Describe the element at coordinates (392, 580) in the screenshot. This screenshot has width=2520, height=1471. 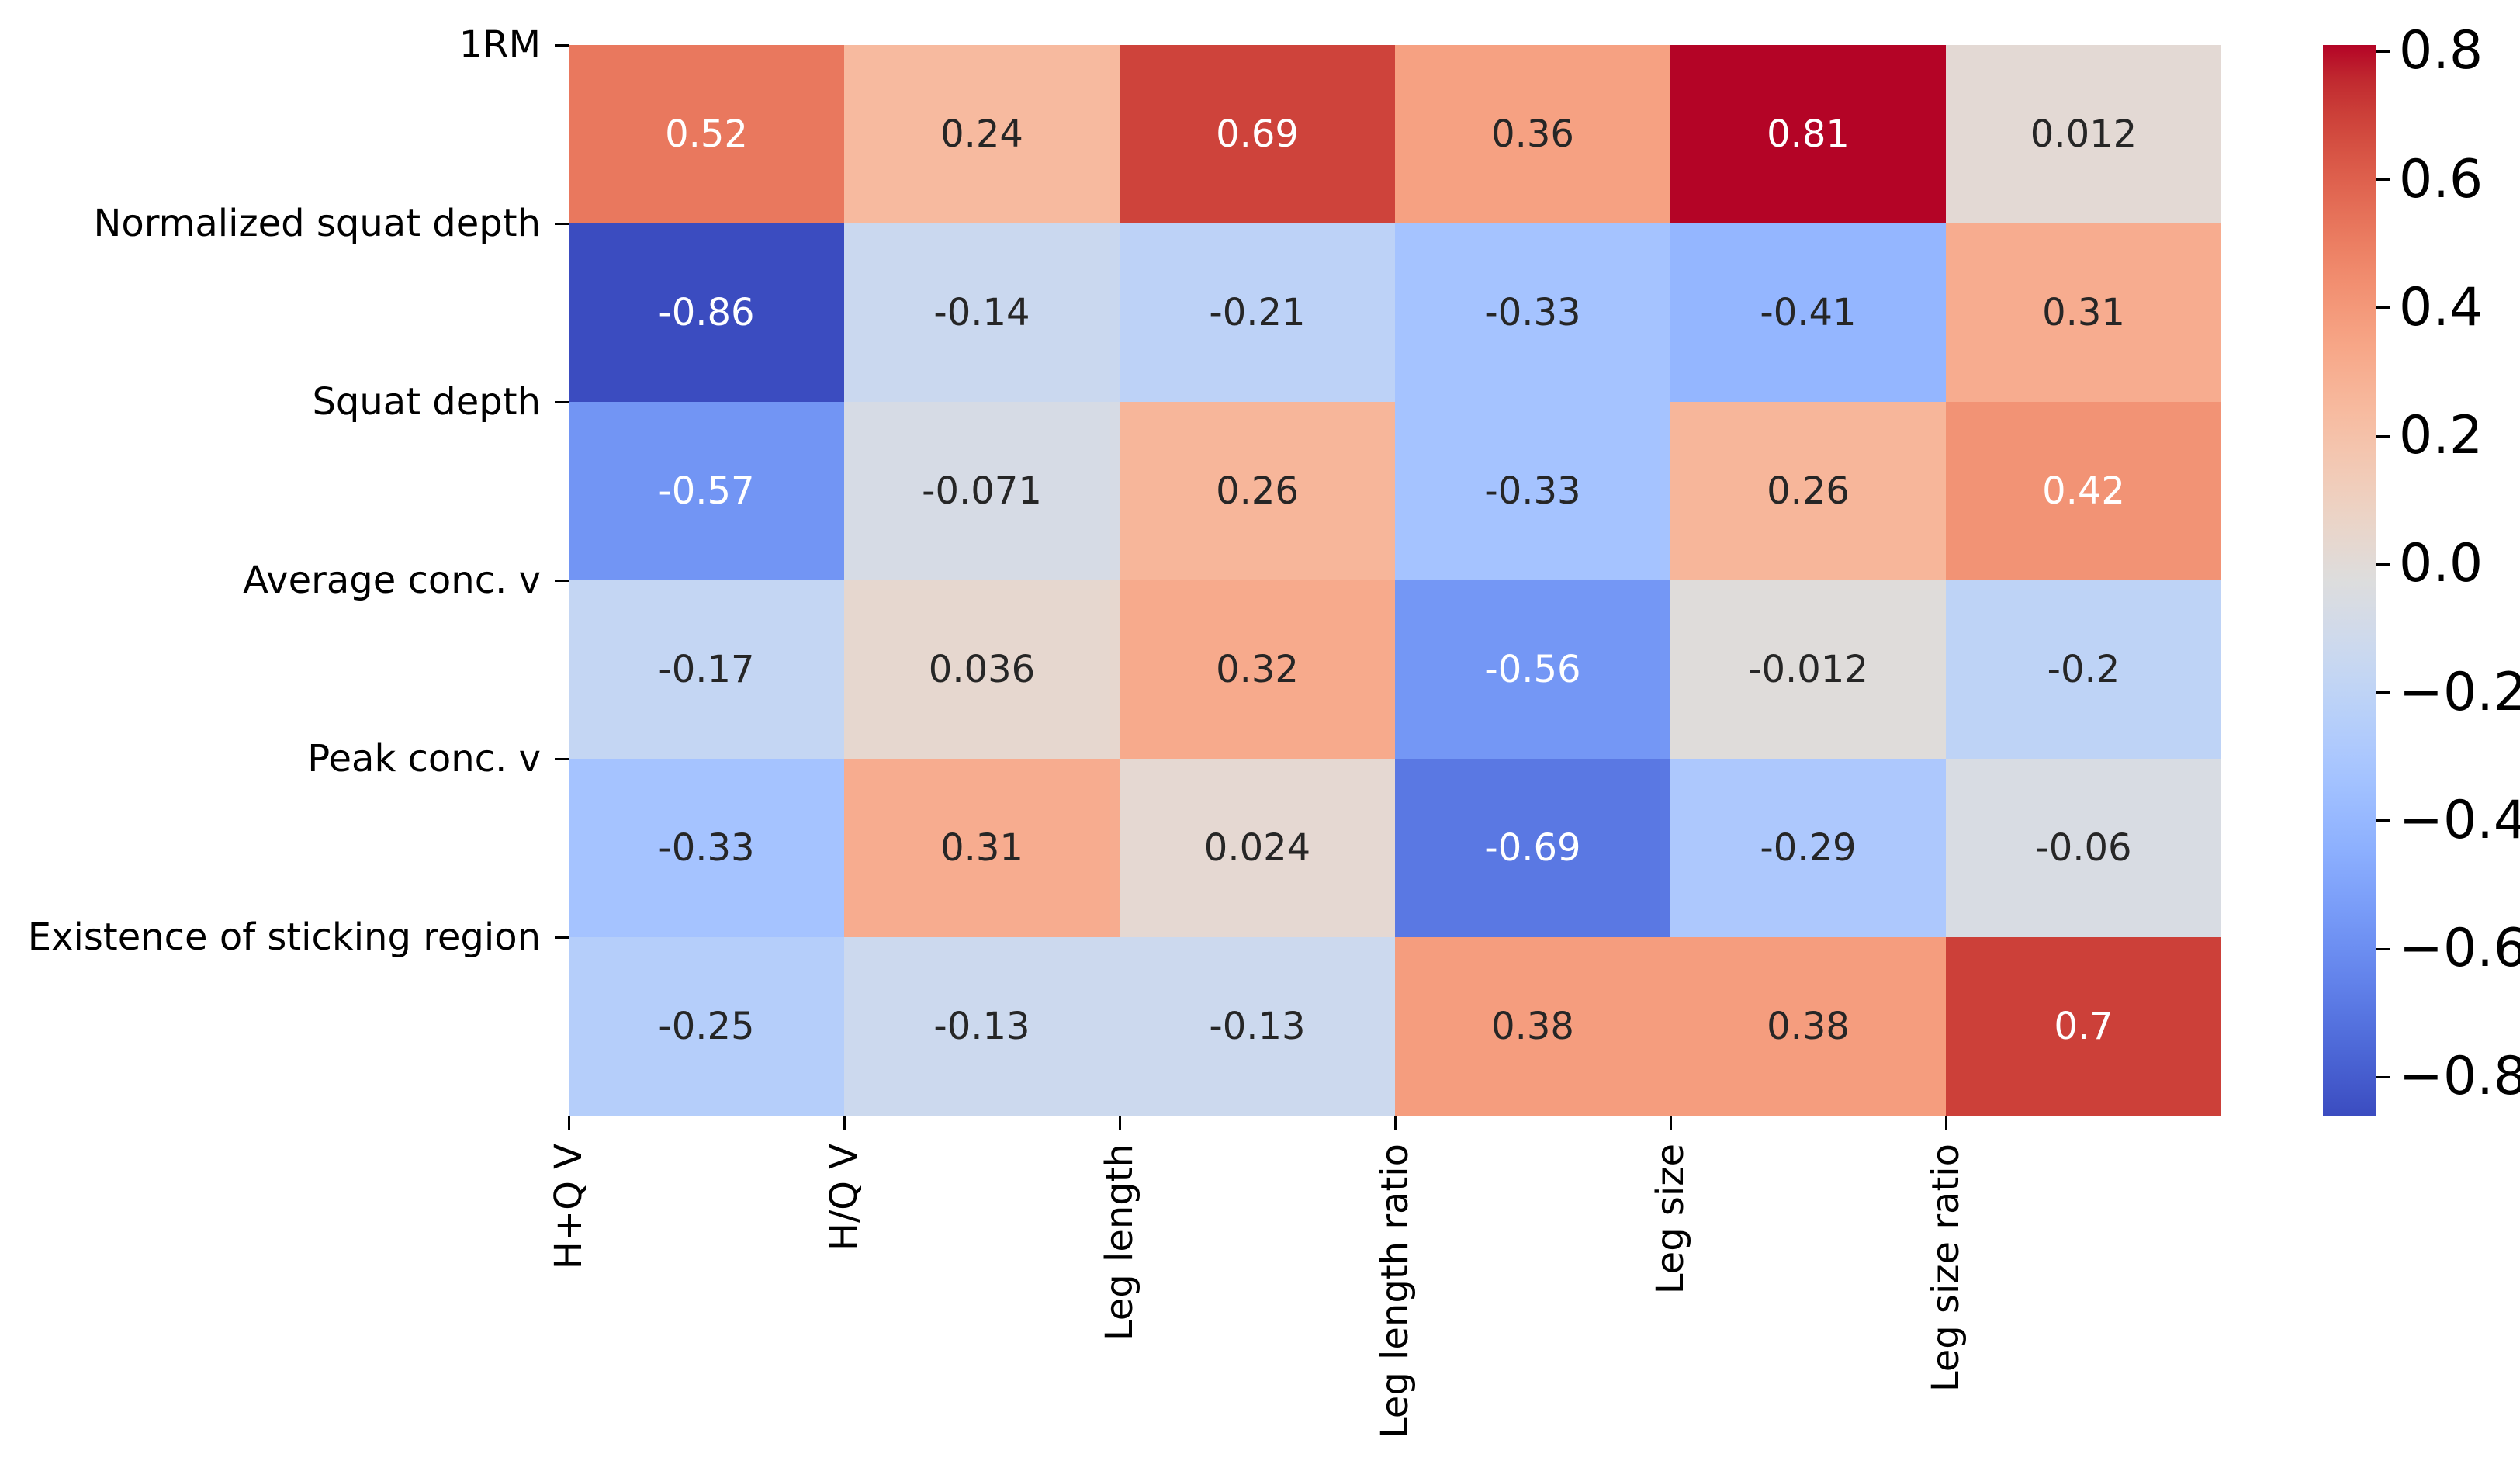
I see `y-tick-label: Average conc. v` at that location.